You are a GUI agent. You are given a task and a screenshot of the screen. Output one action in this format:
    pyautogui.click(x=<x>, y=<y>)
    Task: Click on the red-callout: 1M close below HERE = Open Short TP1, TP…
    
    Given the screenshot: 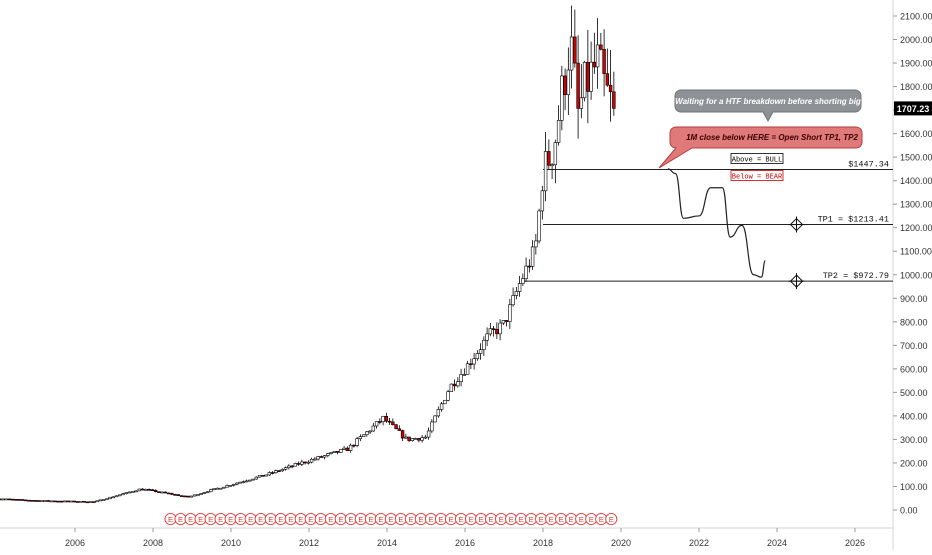 What is the action you would take?
    pyautogui.click(x=760, y=147)
    